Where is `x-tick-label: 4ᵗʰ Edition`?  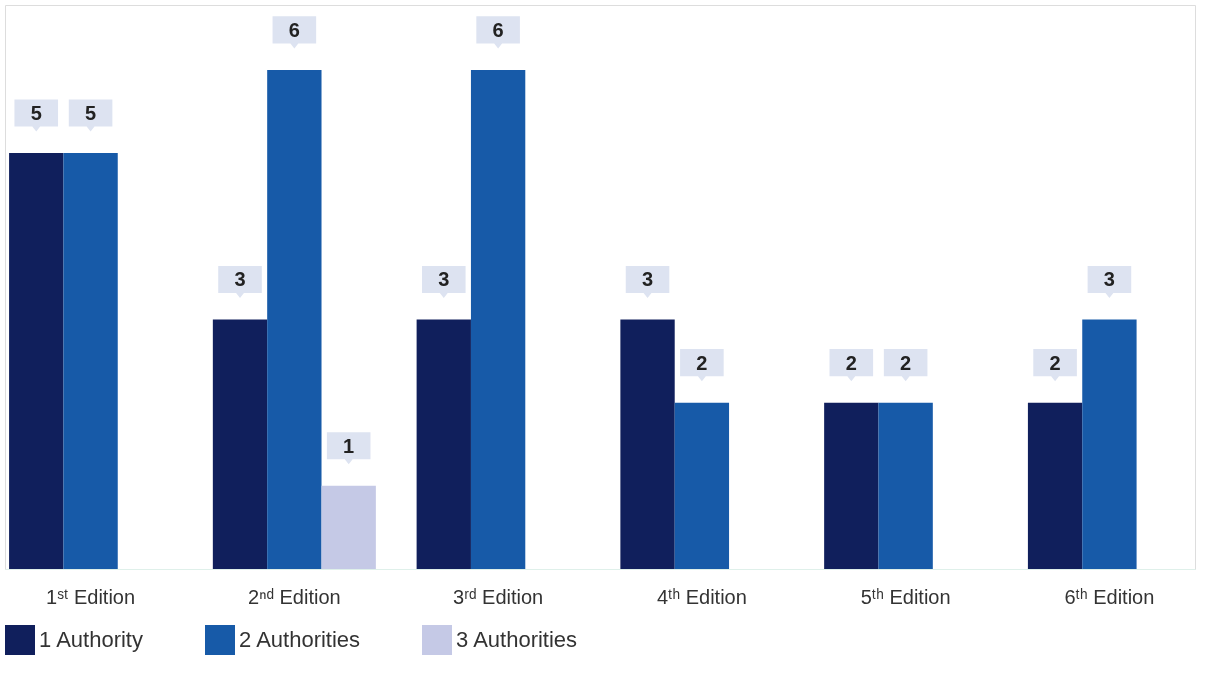
x-tick-label: 4ᵗʰ Edition is located at coordinates (701, 596).